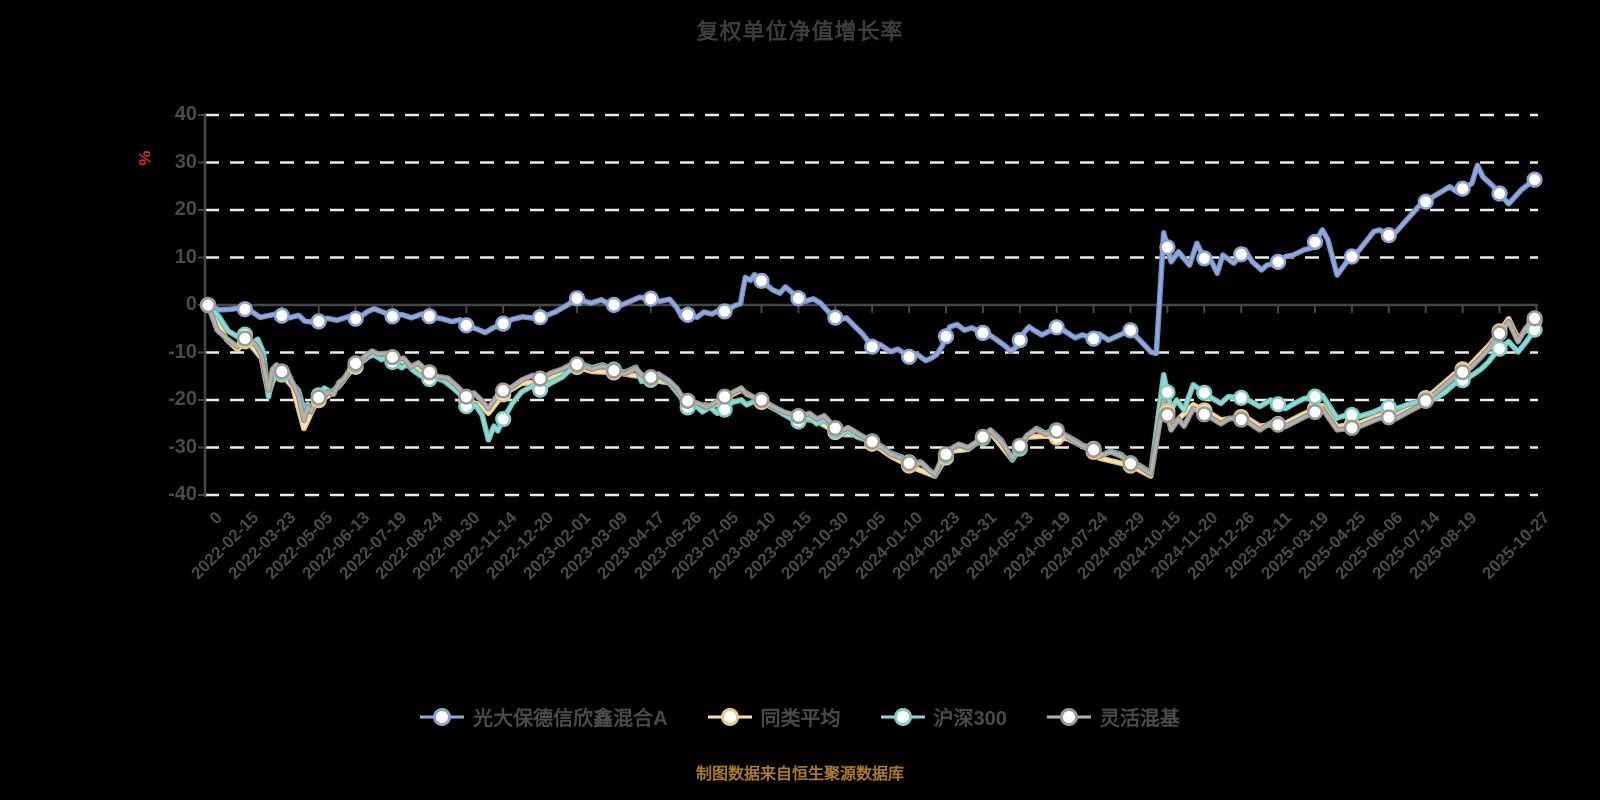 The height and width of the screenshot is (800, 1600). I want to click on legend-label: 同类平均, so click(800, 719).